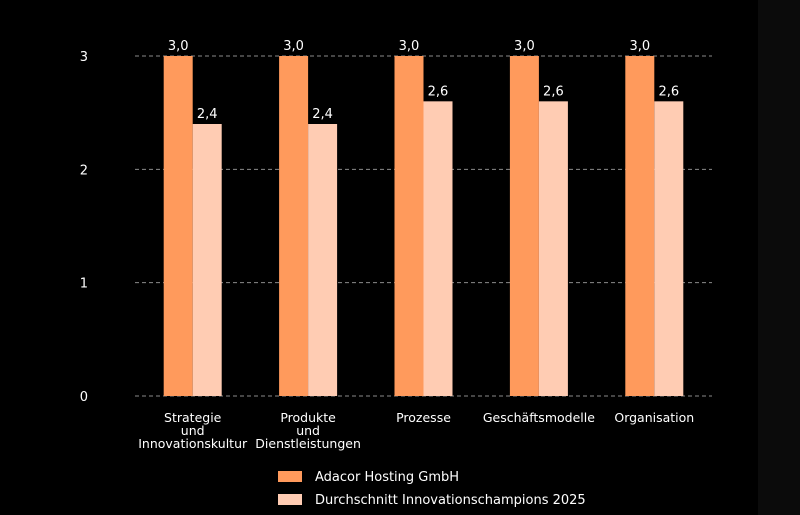 This screenshot has width=800, height=515. Describe the element at coordinates (450, 500) in the screenshot. I see `legend-label-2: Durchschnitt Innovationschampions 2025` at that location.